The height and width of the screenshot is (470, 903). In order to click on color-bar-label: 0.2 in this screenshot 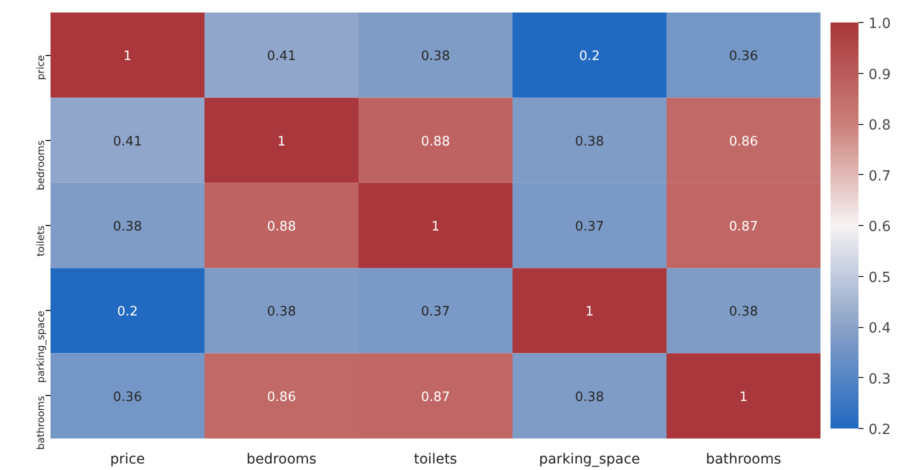, I will do `click(879, 430)`.